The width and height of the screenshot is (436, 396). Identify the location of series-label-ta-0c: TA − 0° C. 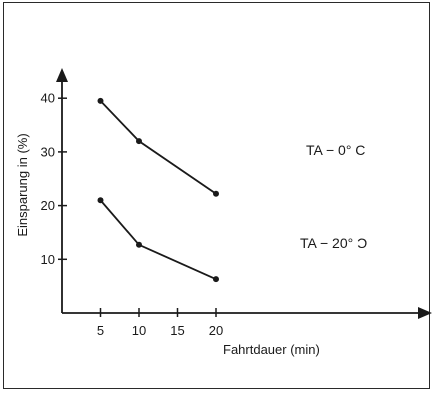
(335, 150).